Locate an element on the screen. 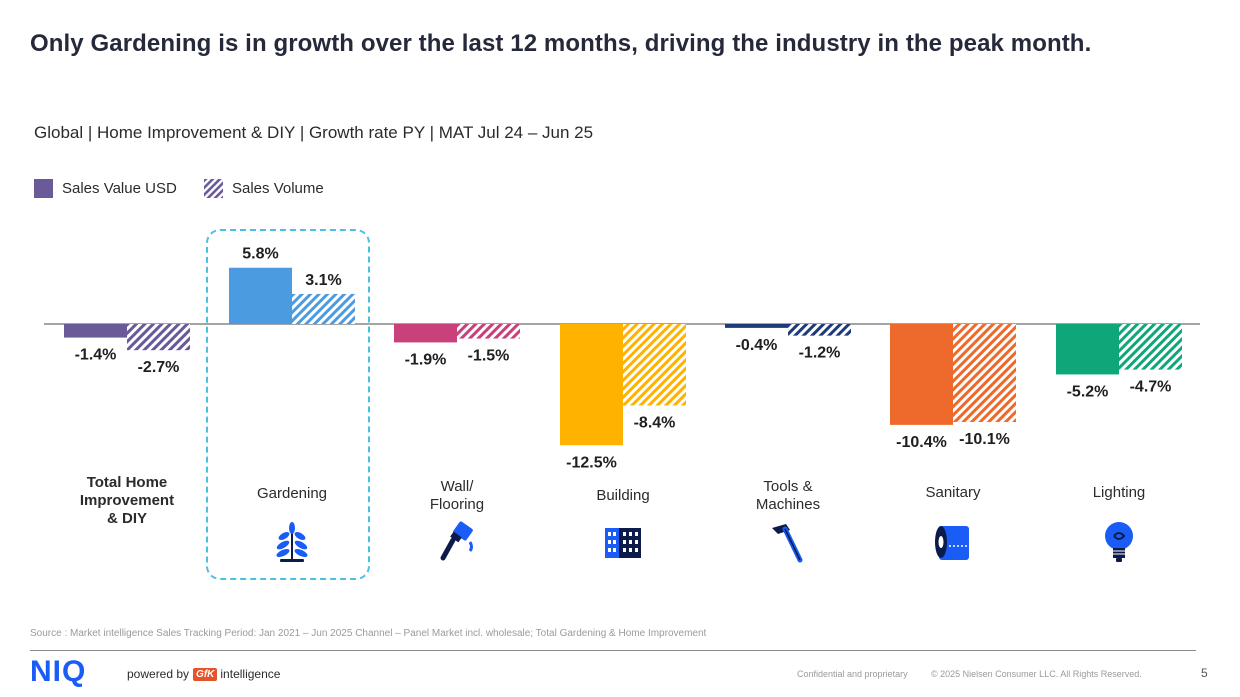 The width and height of the screenshot is (1240, 697). gfk-logo: GfK is located at coordinates (205, 674).